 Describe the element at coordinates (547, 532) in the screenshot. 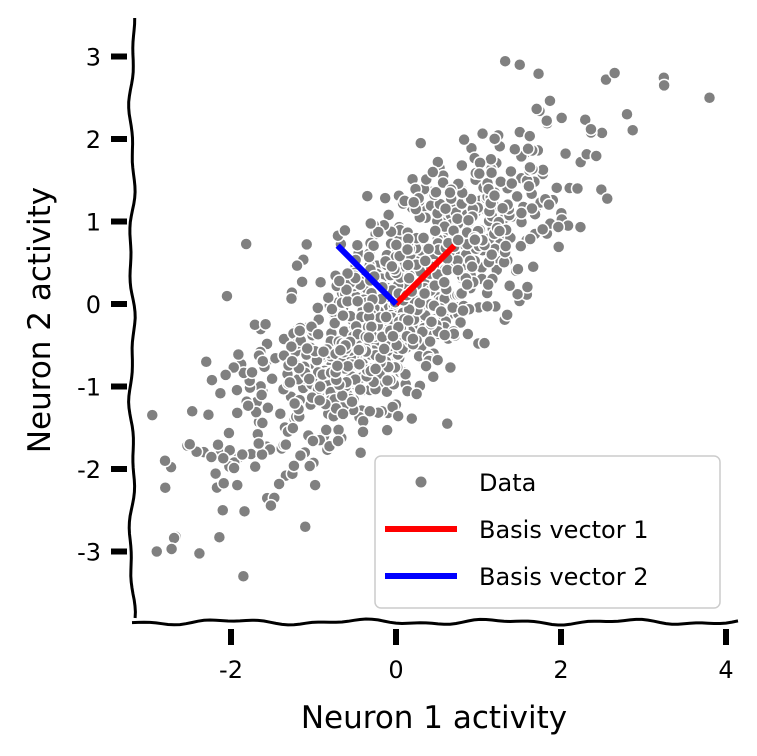

I see `legend: Data Basis vector 1 Basis vector 2` at that location.